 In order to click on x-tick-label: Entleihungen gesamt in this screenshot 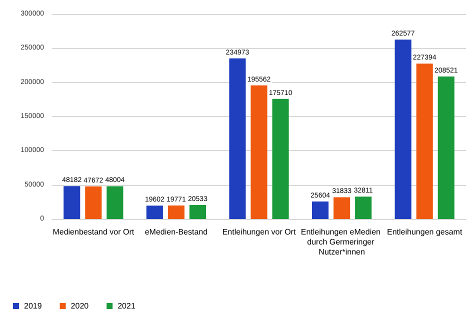, I will do `click(425, 232)`.